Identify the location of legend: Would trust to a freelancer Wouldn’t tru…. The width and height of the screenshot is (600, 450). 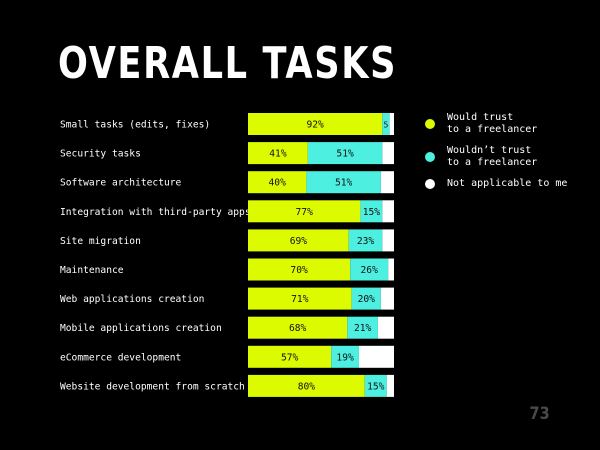
(496, 151).